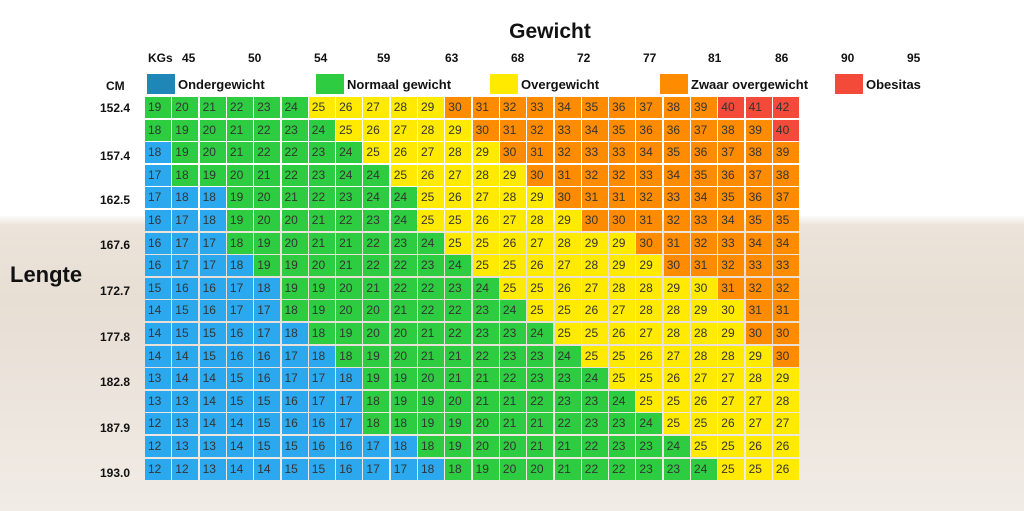  I want to click on legend-normal: Normaal gewicht, so click(383, 84).